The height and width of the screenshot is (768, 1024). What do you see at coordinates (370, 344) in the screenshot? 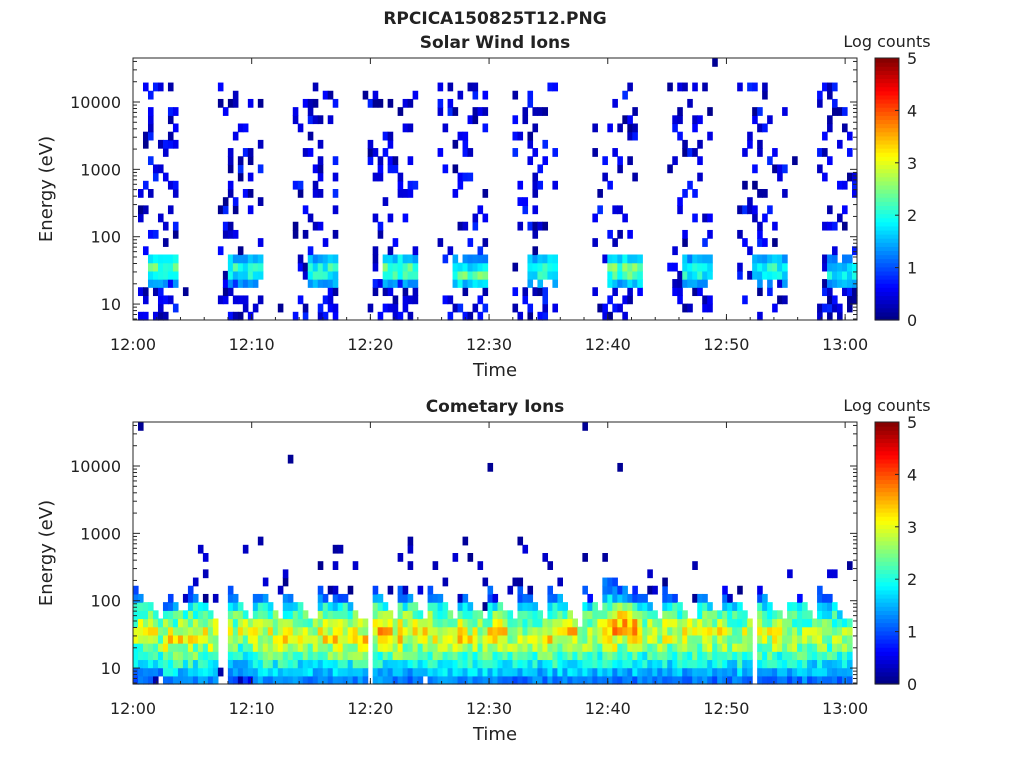
I see `x-tick-label: 12:20` at bounding box center [370, 344].